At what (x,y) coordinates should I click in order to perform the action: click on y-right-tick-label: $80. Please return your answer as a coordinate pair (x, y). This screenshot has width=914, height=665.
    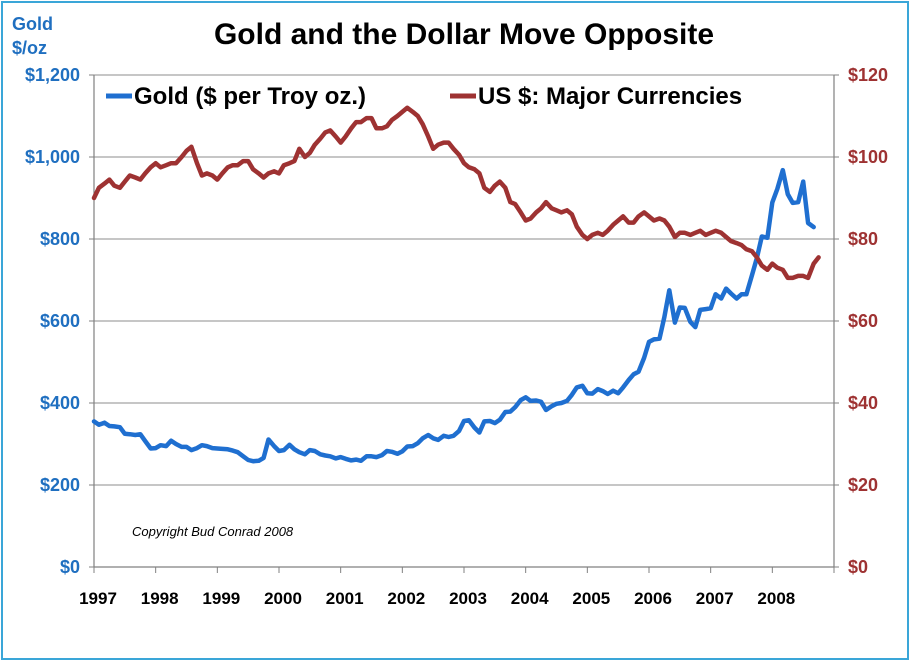
    Looking at the image, I should click on (863, 239).